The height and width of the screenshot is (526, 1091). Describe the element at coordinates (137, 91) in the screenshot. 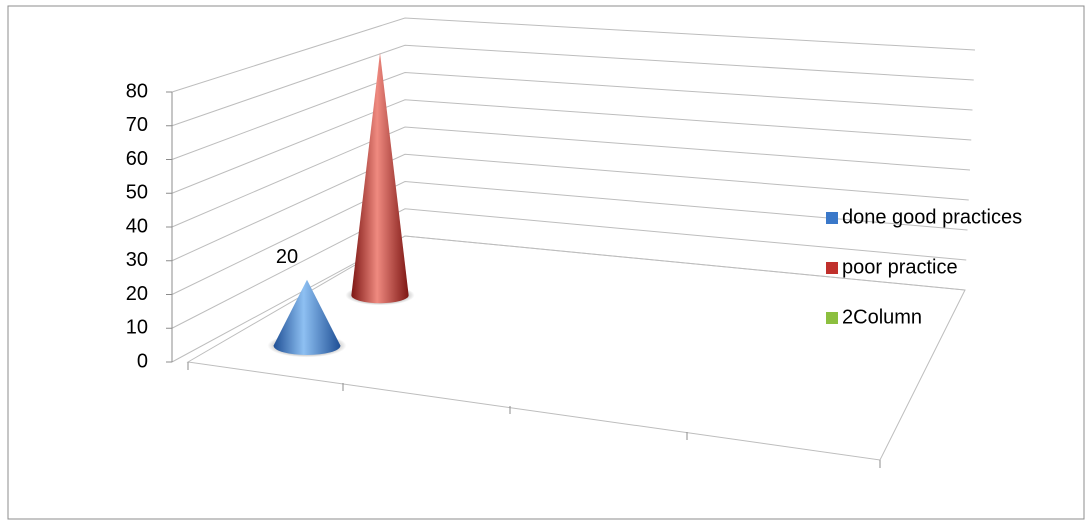

I see `y-tick-label: 80` at that location.